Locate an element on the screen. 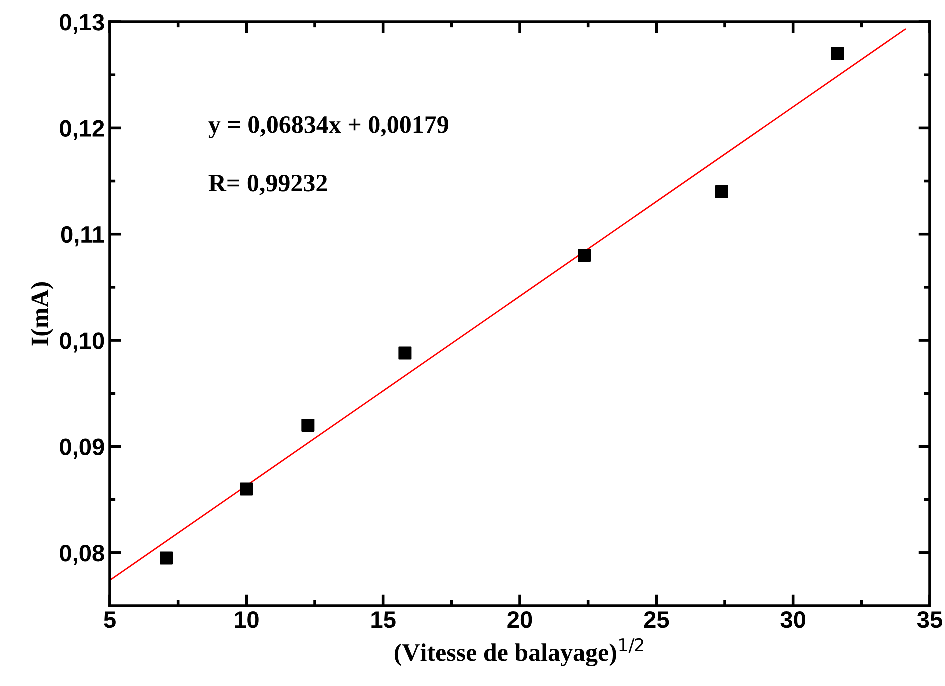 The width and height of the screenshot is (945, 686). y-tick-label: 0,12 is located at coordinates (82, 130).